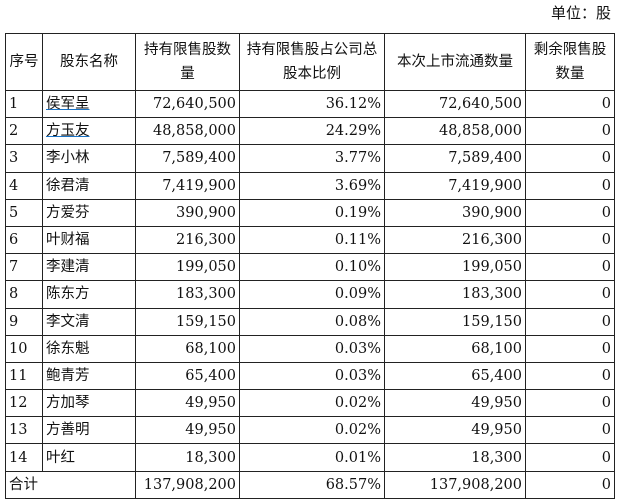  Describe the element at coordinates (187, 267) in the screenshot. I see `restricted-shares-cell: 199,050` at that location.